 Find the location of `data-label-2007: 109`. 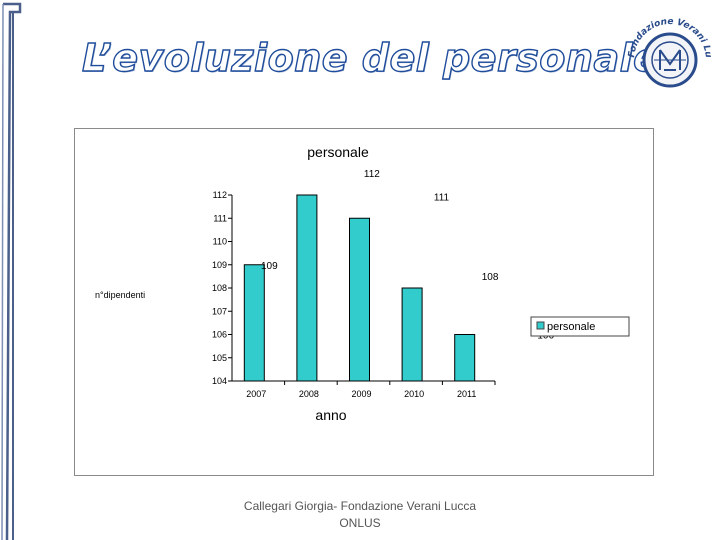

data-label-2007: 109 is located at coordinates (269, 266).